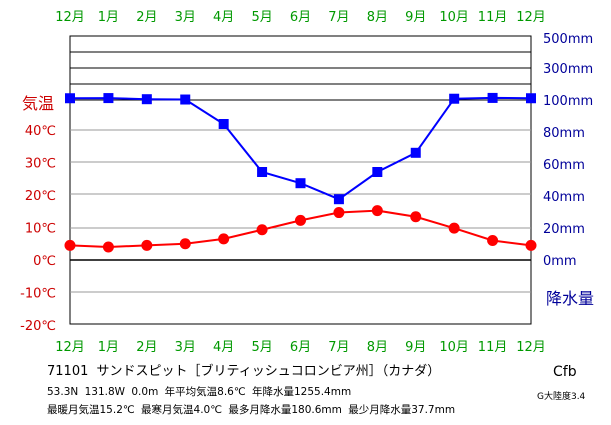 This screenshot has width=611, height=425. What do you see at coordinates (568, 39) in the screenshot?
I see `precipitation-tick-label: 500mm` at bounding box center [568, 39].